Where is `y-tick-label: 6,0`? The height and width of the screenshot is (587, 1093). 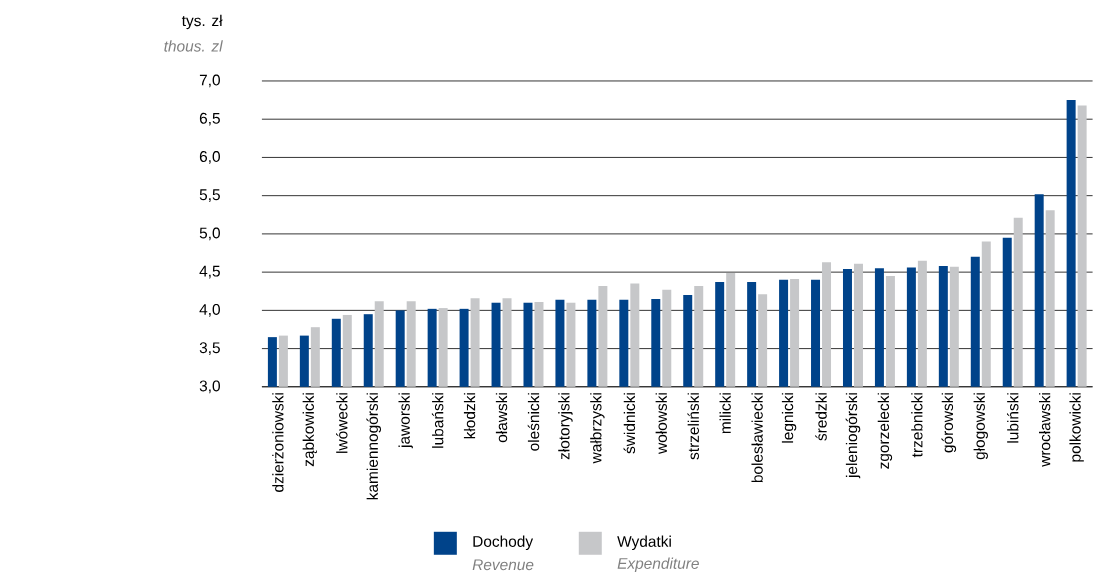 y-tick-label: 6,0 is located at coordinates (209, 157).